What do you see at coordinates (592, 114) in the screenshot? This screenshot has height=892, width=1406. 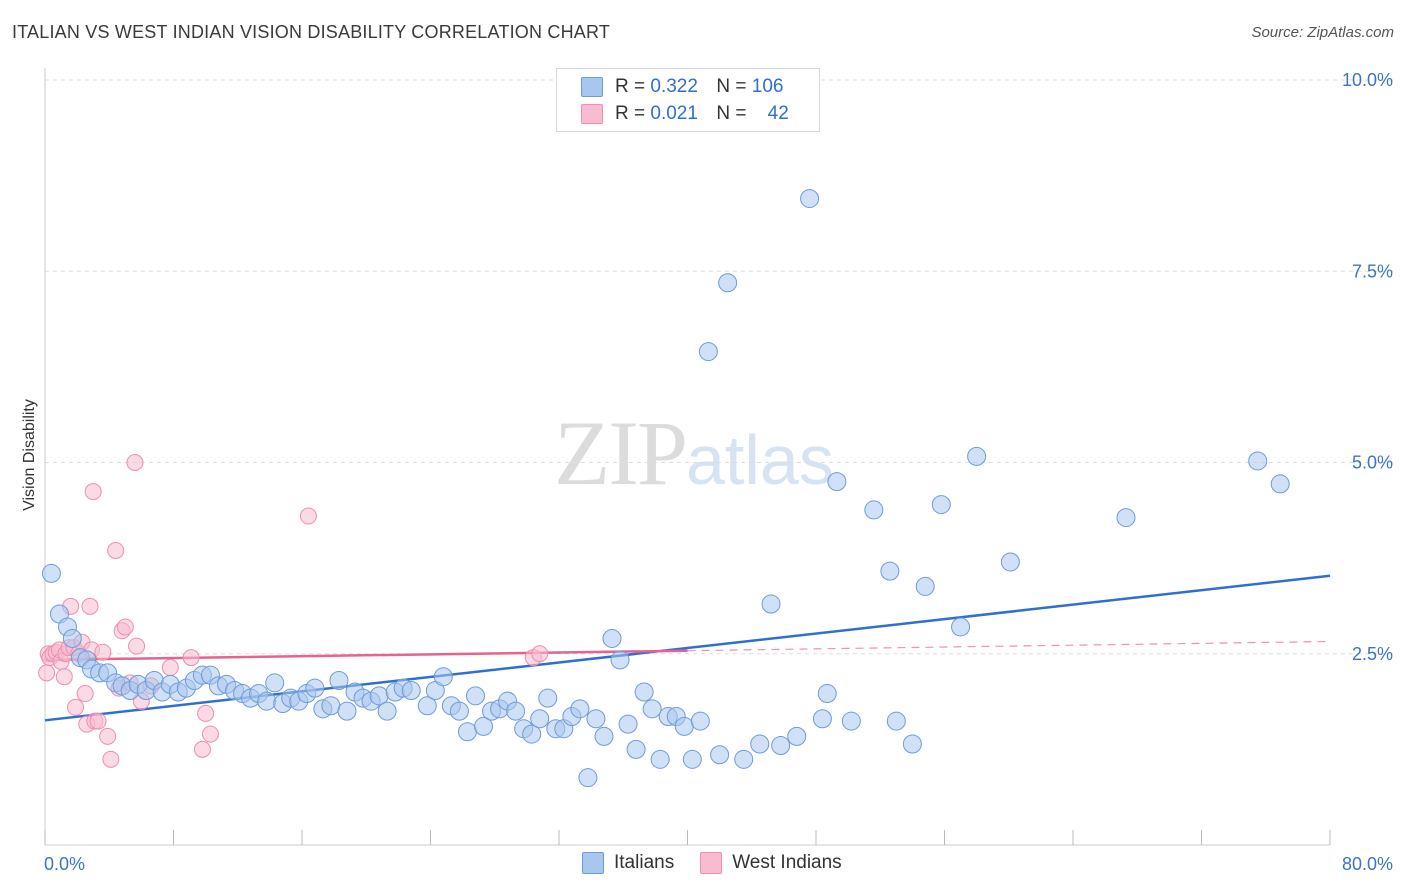 I see `west-indians-swatch` at bounding box center [592, 114].